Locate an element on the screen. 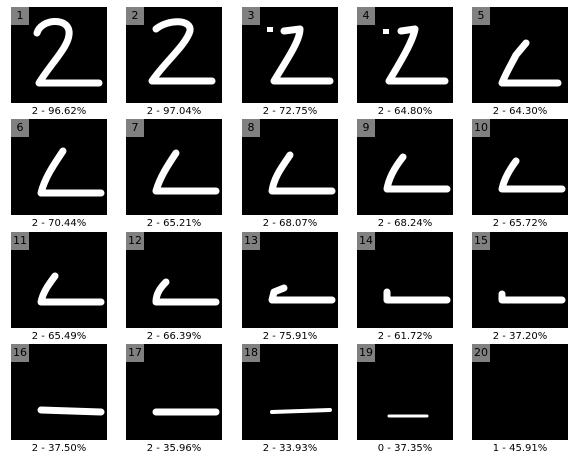  prediction-caption: 2 - 68.07% is located at coordinates (290, 223).